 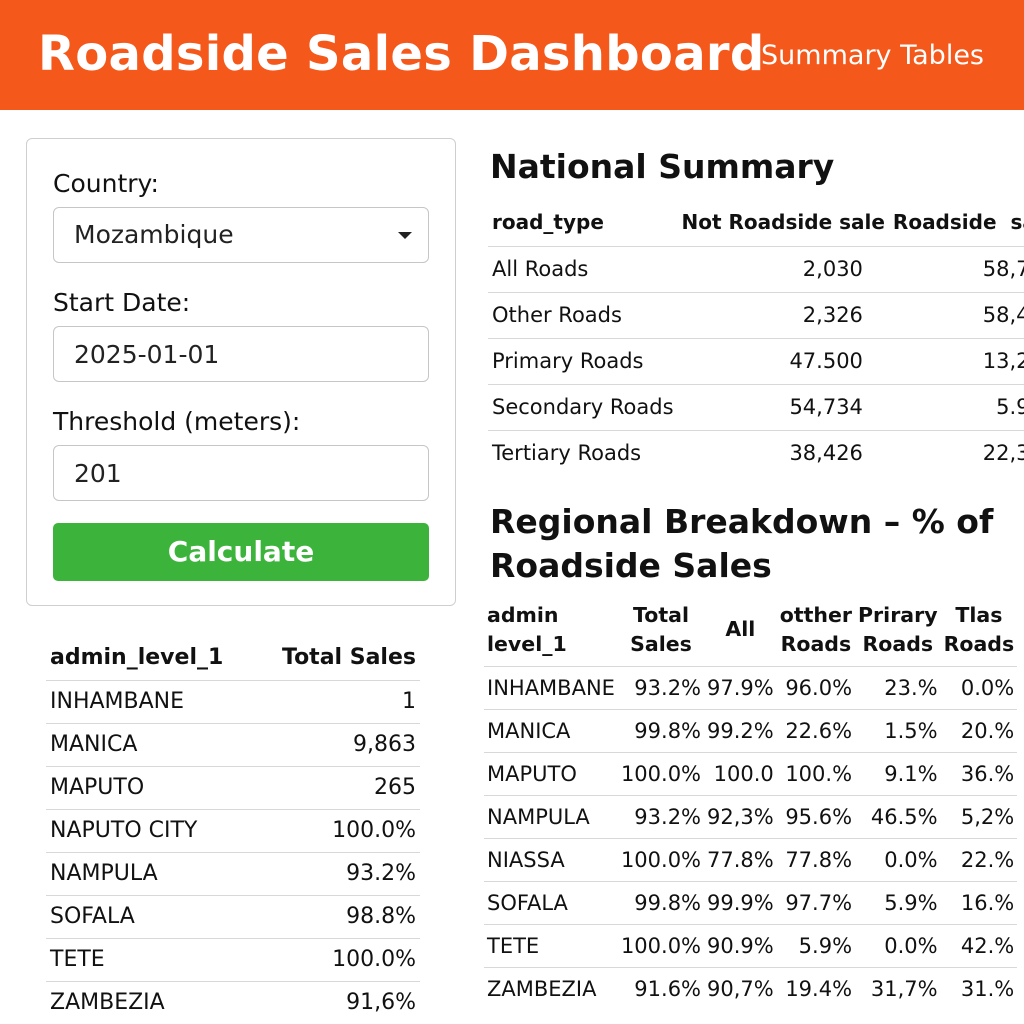 What do you see at coordinates (241, 552) in the screenshot?
I see `calculate-button: Calculate` at bounding box center [241, 552].